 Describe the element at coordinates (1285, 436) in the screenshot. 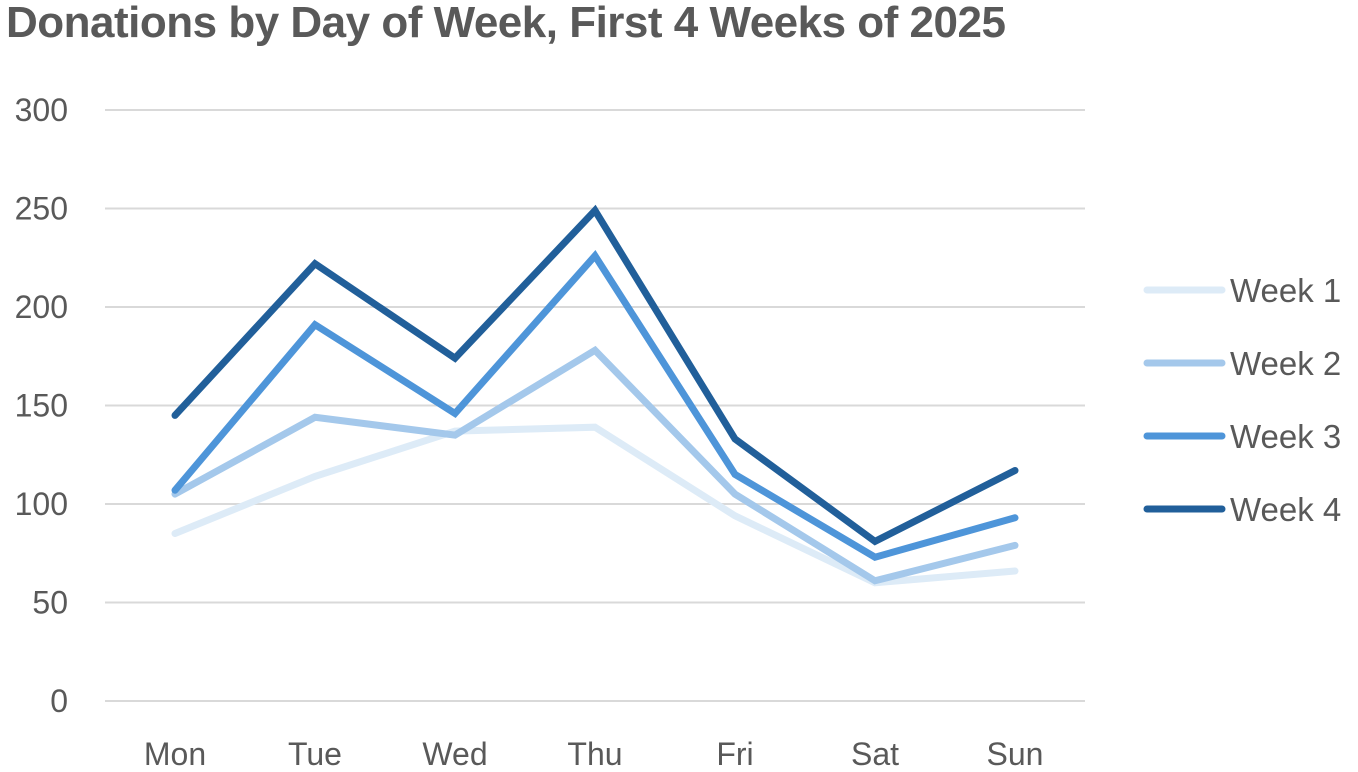

I see `legend-label-week-3: Week 3` at that location.